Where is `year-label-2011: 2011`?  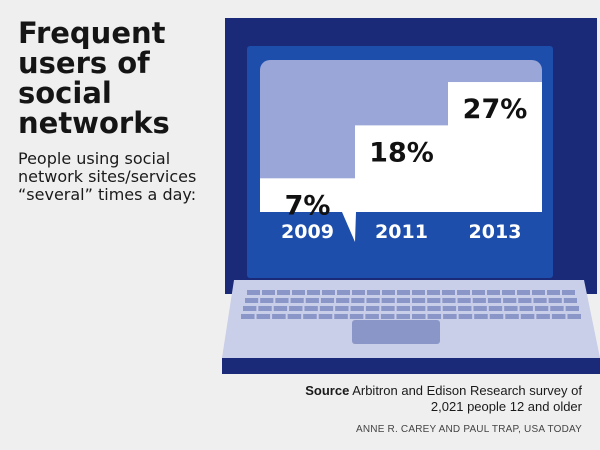
year-label-2011: 2011 is located at coordinates (401, 232).